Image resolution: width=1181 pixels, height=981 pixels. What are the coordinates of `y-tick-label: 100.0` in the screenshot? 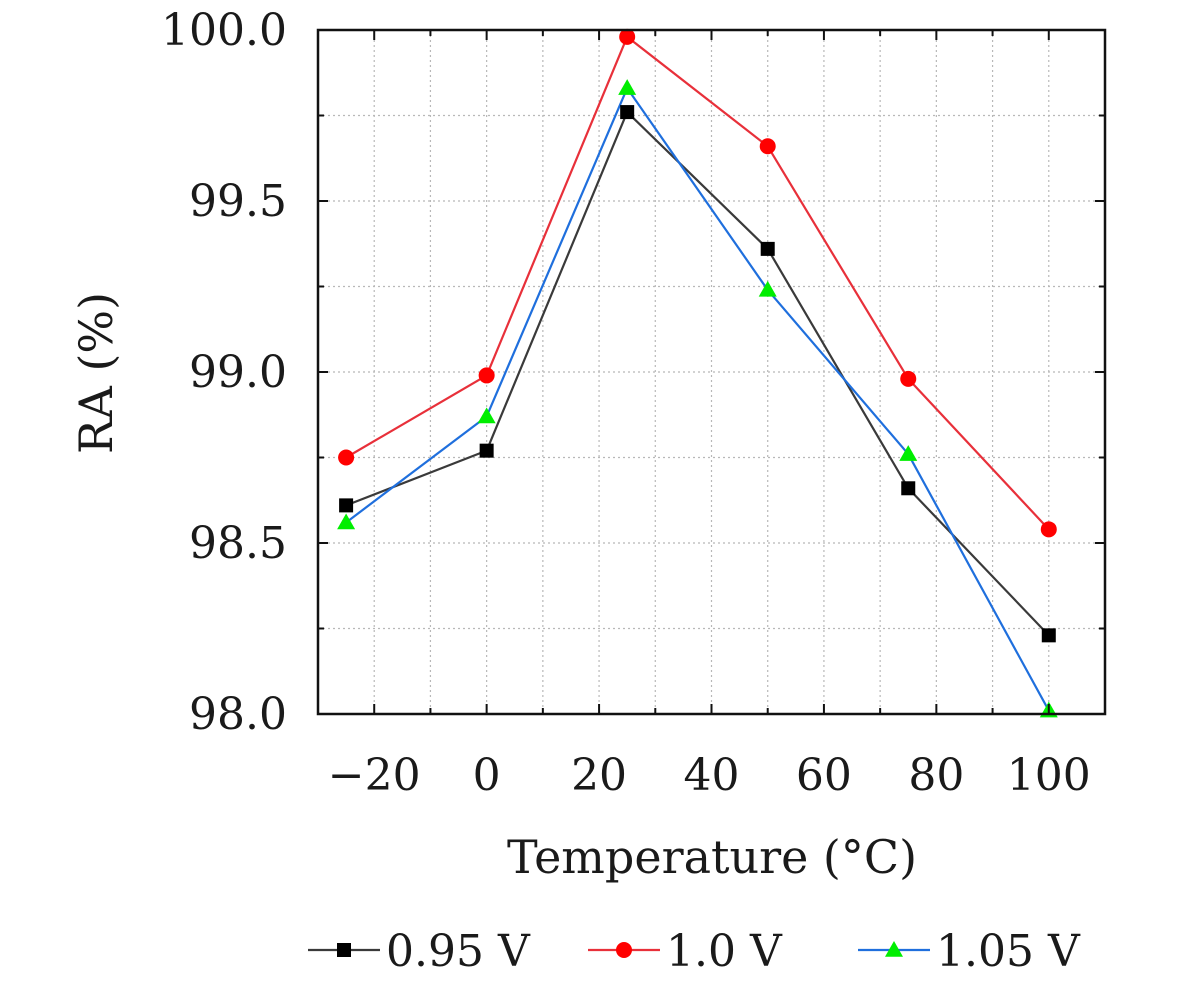 It's located at (224, 30).